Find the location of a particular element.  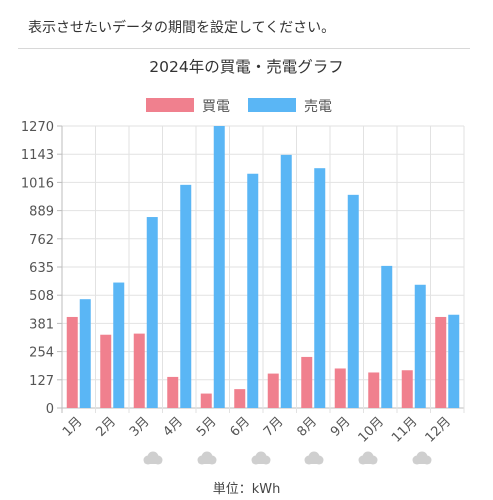

x-tick-label: 7月 is located at coordinates (274, 427).